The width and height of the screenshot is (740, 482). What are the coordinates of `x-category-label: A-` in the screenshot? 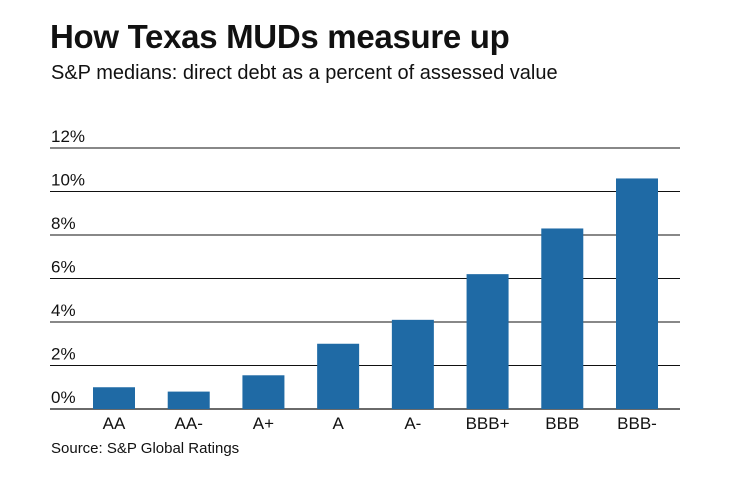 It's located at (412, 423).